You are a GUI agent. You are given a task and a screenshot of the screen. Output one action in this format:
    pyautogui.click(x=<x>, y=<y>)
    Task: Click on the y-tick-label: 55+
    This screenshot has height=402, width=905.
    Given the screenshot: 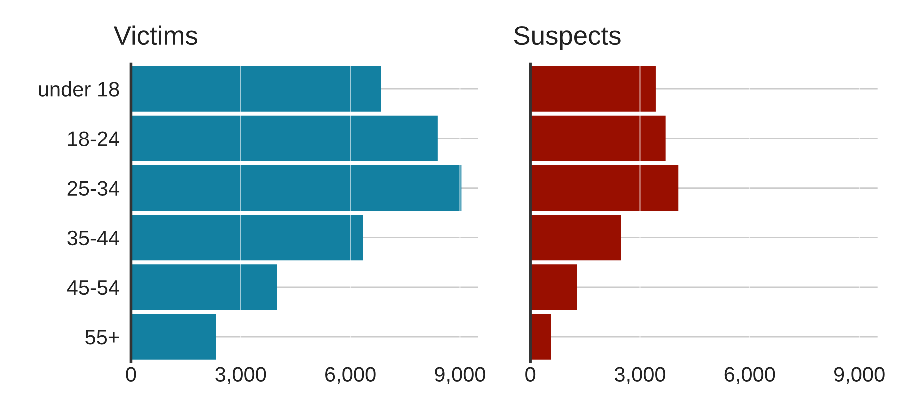 What is the action you would take?
    pyautogui.click(x=103, y=337)
    